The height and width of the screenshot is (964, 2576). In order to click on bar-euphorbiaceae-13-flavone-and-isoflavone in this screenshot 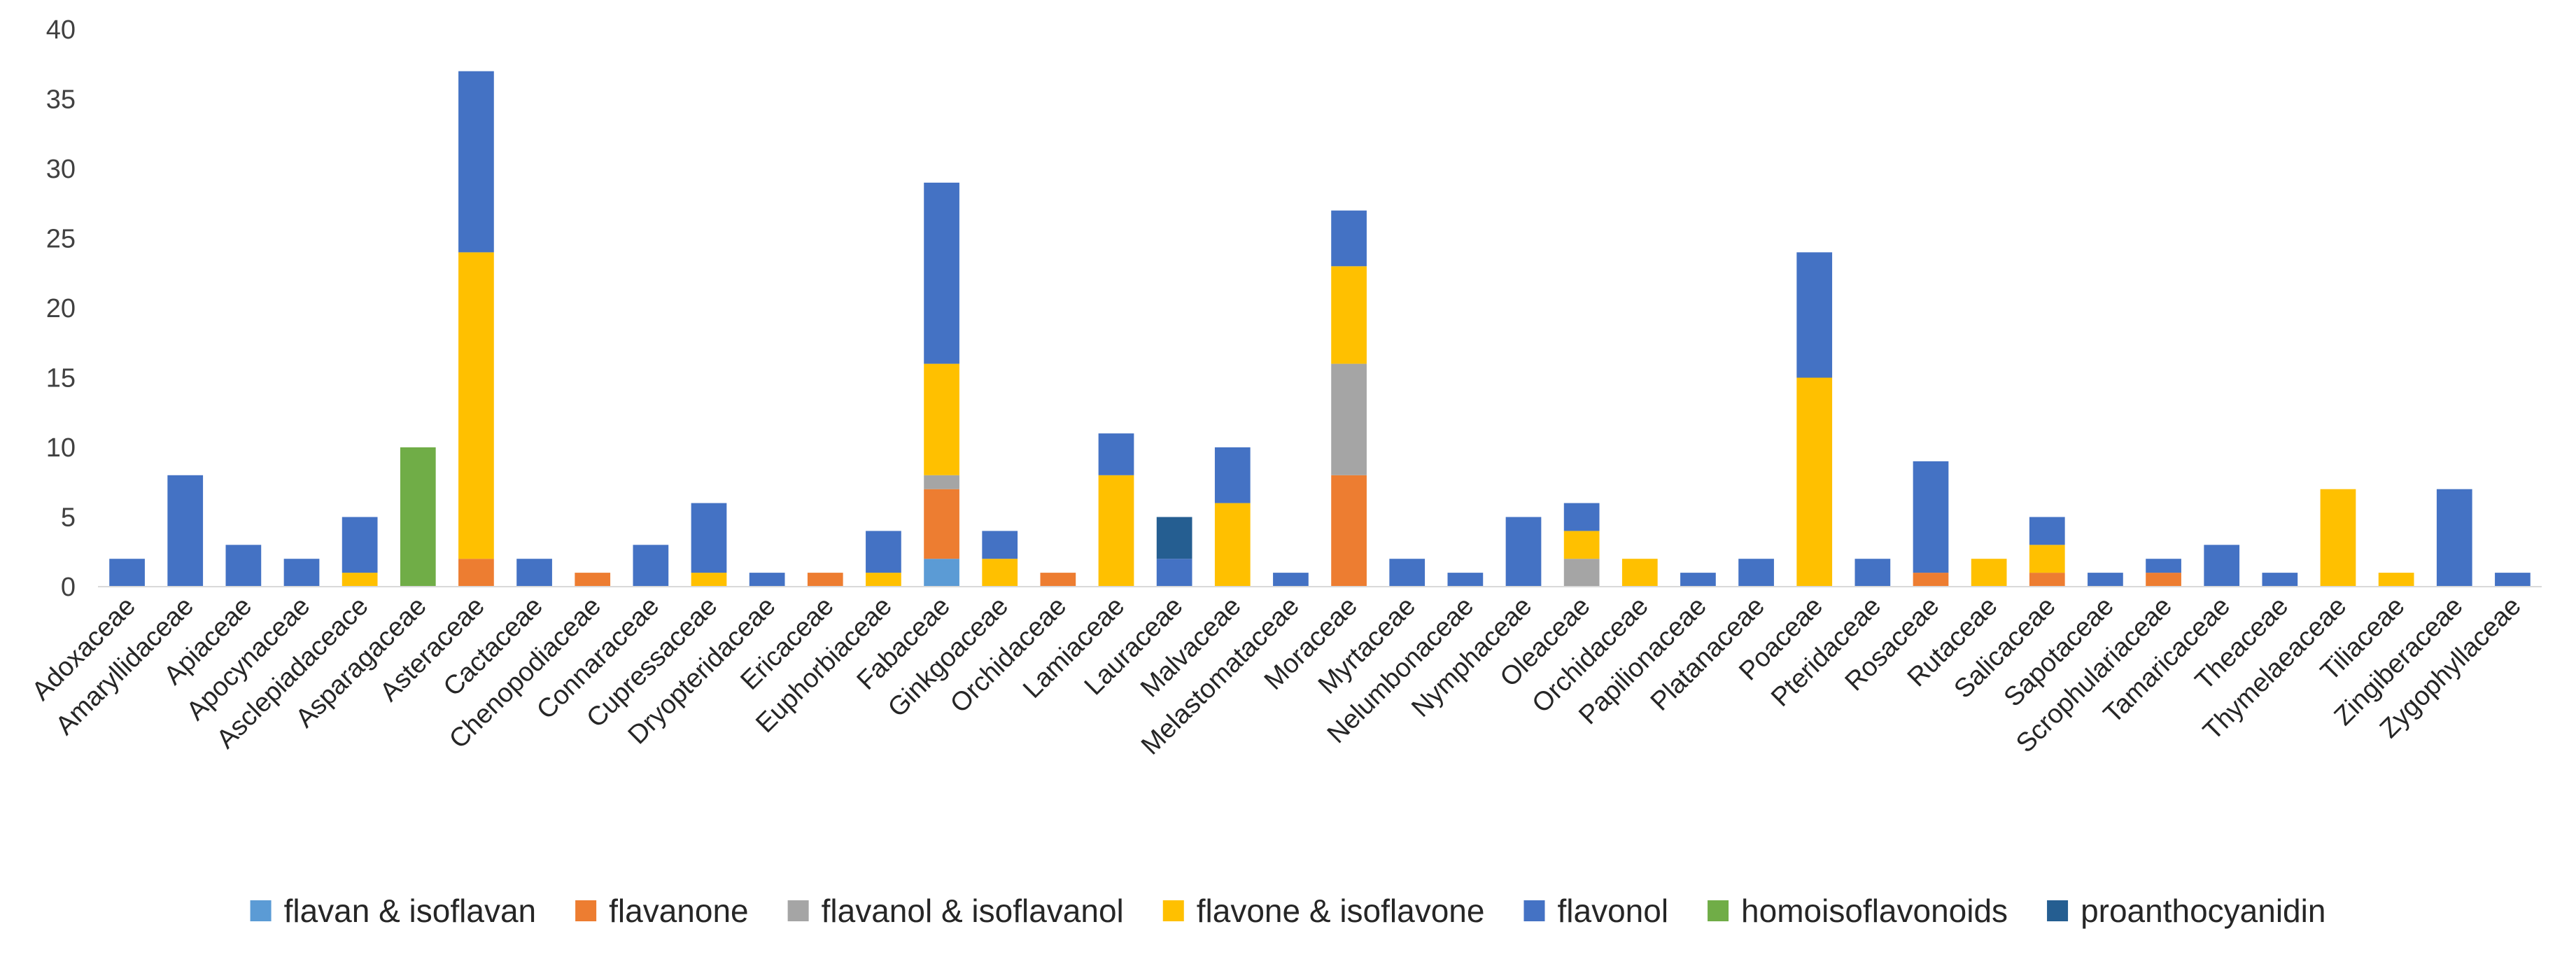, I will do `click(883, 580)`.